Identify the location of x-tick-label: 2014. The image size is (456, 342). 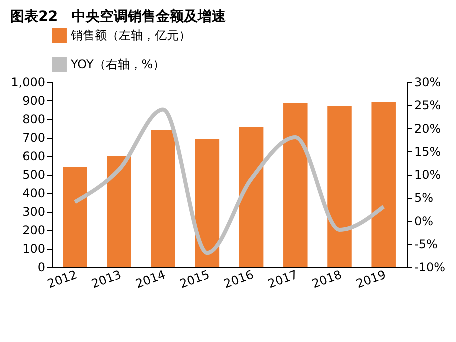
(151, 280).